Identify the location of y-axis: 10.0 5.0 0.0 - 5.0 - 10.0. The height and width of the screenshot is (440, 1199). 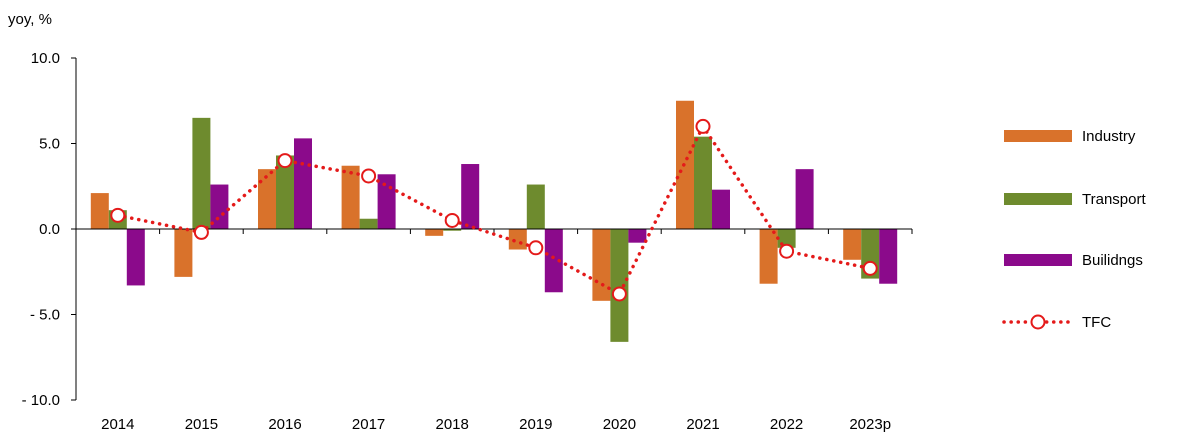
(49, 229).